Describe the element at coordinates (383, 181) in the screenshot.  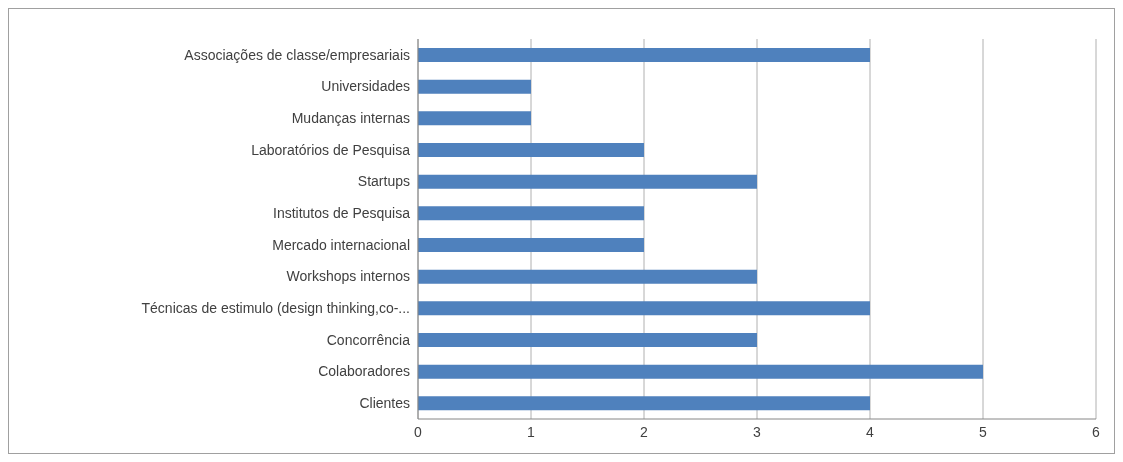
I see `y-tick-label: Startups` at that location.